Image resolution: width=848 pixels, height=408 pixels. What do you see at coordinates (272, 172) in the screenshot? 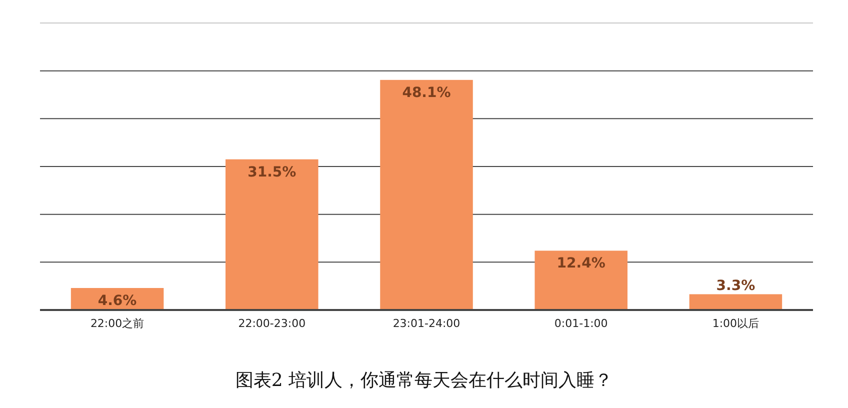
I see `data-label: 31.5%` at bounding box center [272, 172].